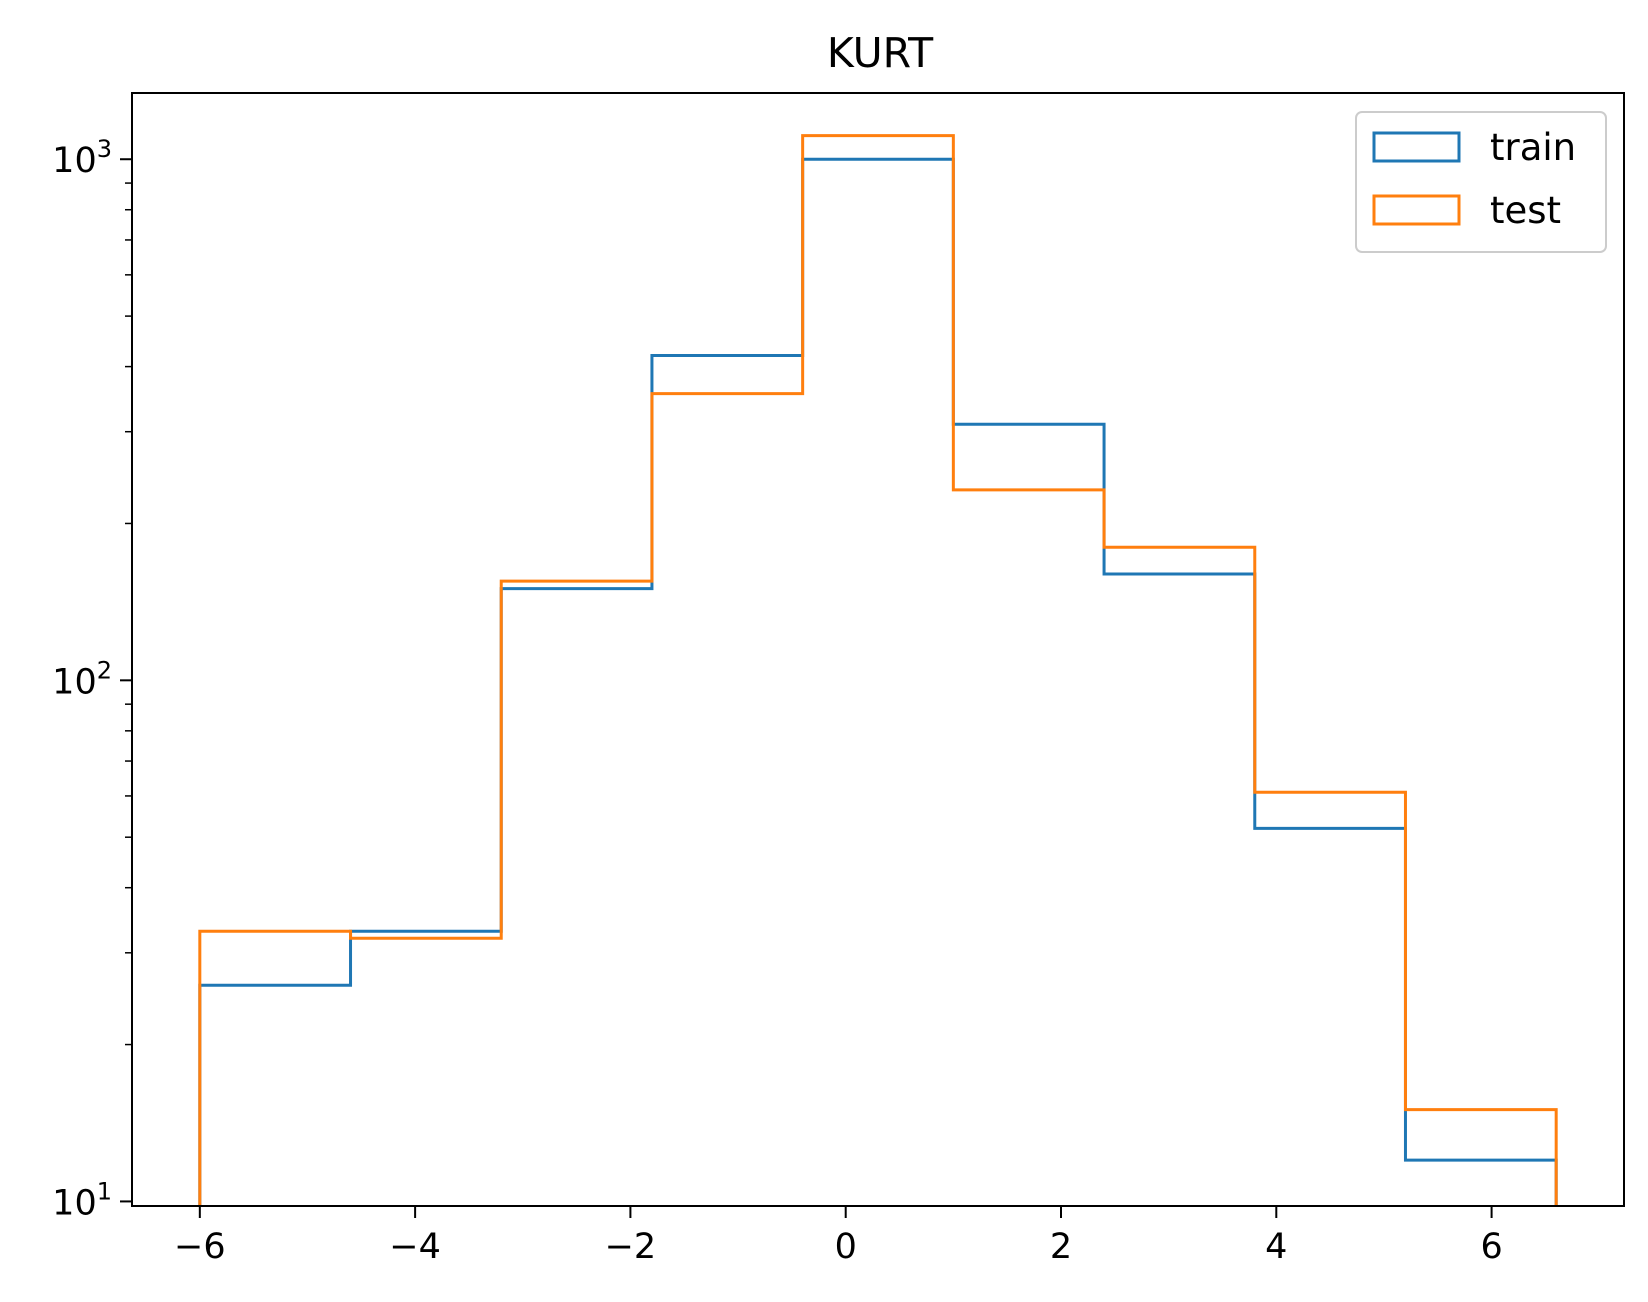  What do you see at coordinates (880, 53) in the screenshot?
I see `chart-title: KURT` at bounding box center [880, 53].